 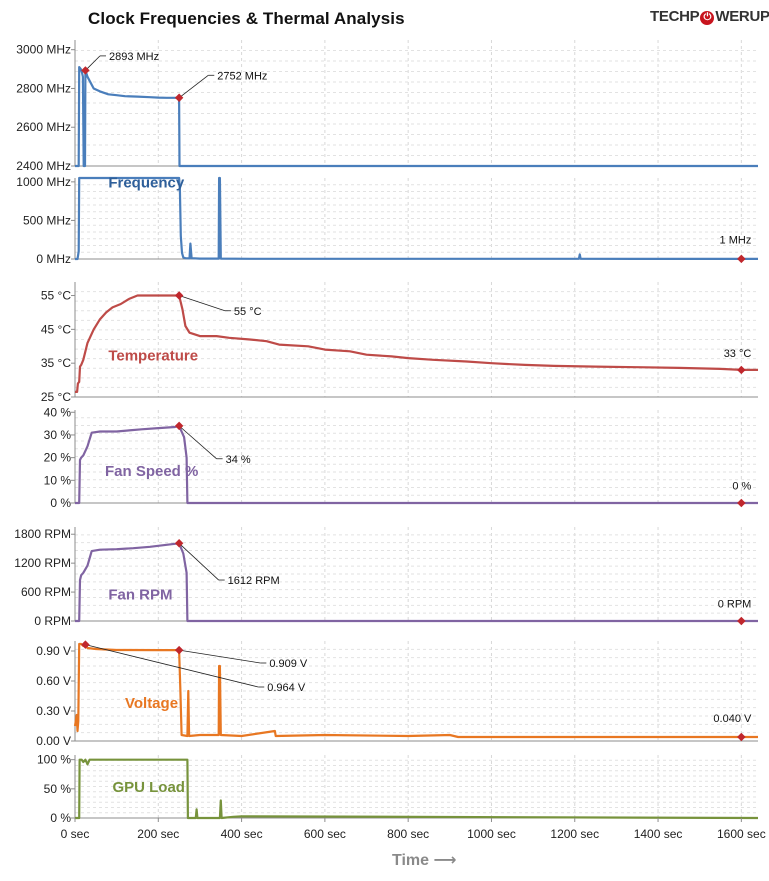 I want to click on y-tick-label: 100 %, so click(x=54, y=760).